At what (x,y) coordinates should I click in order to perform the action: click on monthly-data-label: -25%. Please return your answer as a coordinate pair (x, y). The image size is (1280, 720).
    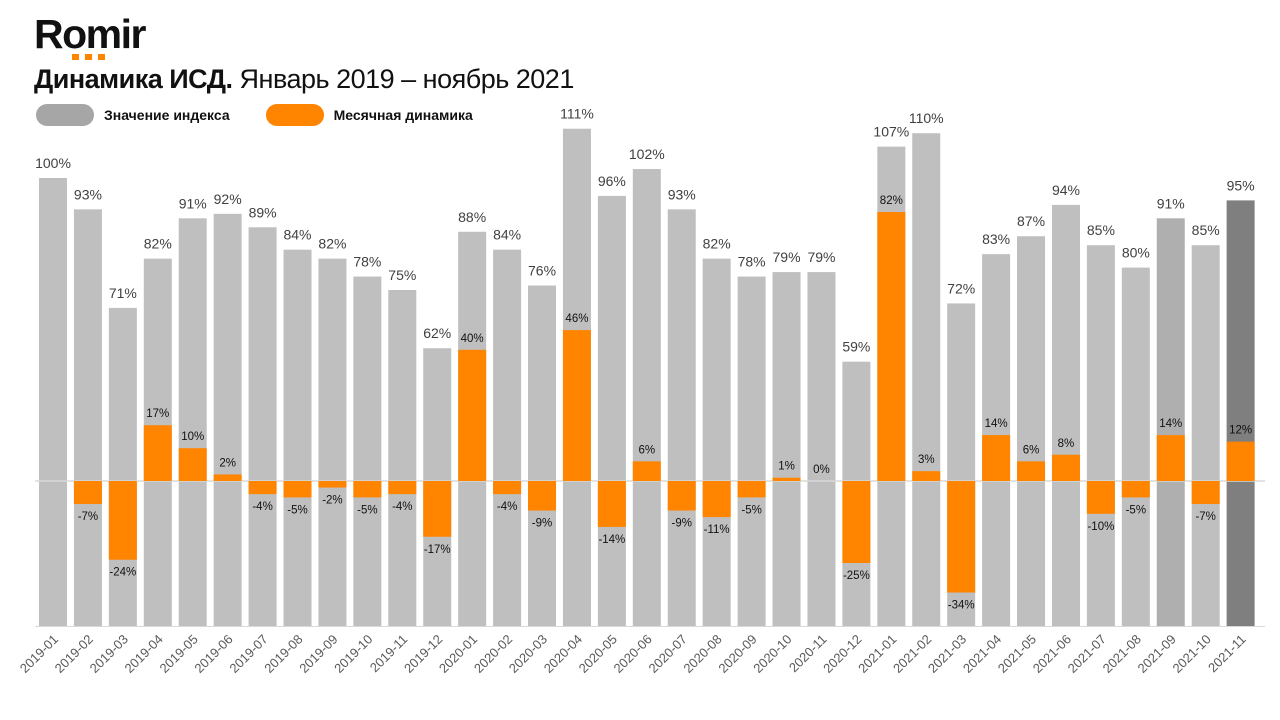
    Looking at the image, I should click on (856, 576).